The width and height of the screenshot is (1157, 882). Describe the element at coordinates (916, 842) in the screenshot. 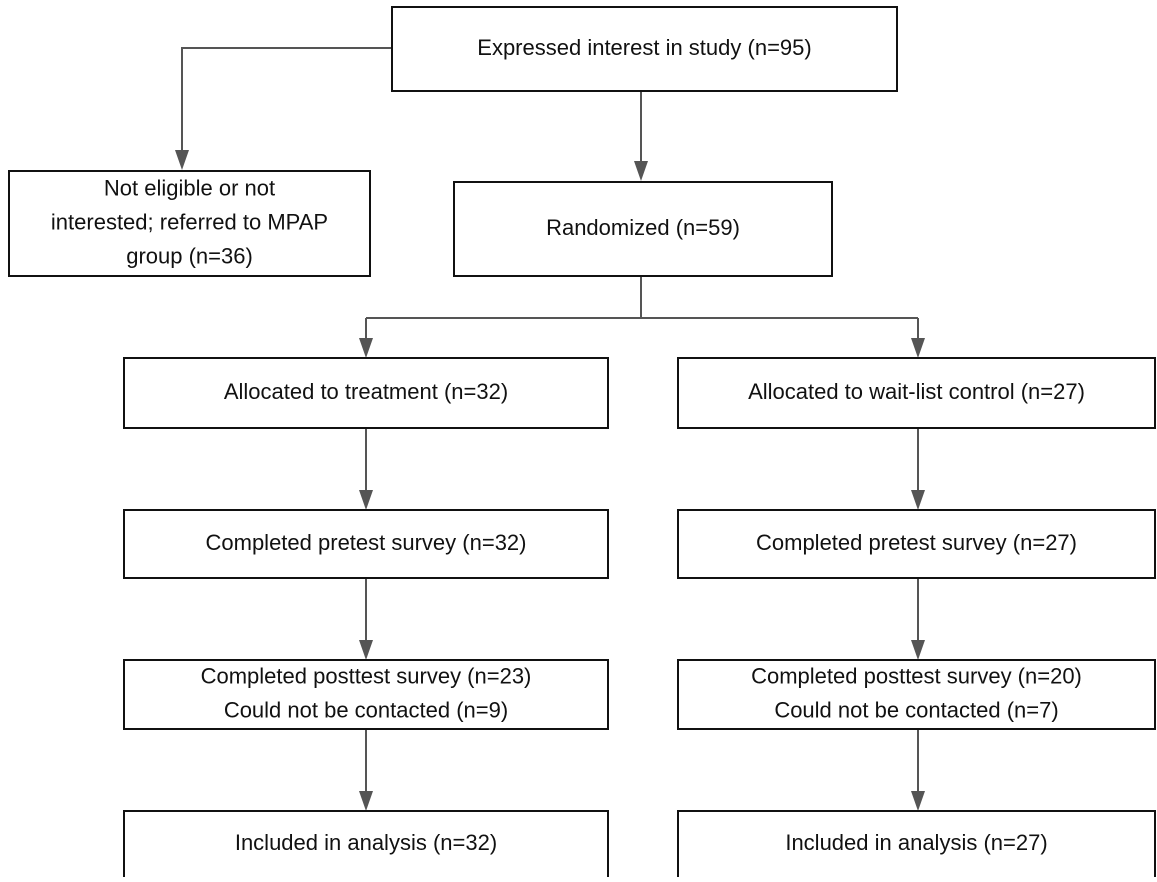

I see `node-label: Included in analysis (n=27)` at that location.